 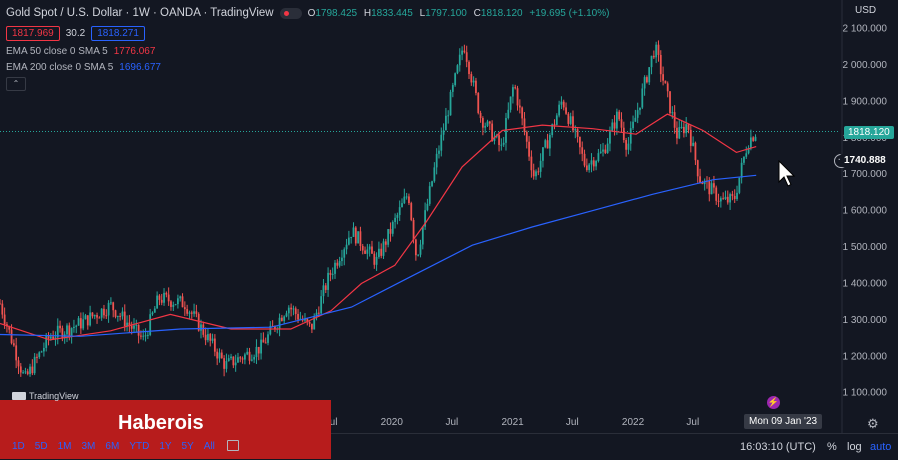 What do you see at coordinates (118, 33) in the screenshot?
I see `buy-button: 1818.271` at bounding box center [118, 33].